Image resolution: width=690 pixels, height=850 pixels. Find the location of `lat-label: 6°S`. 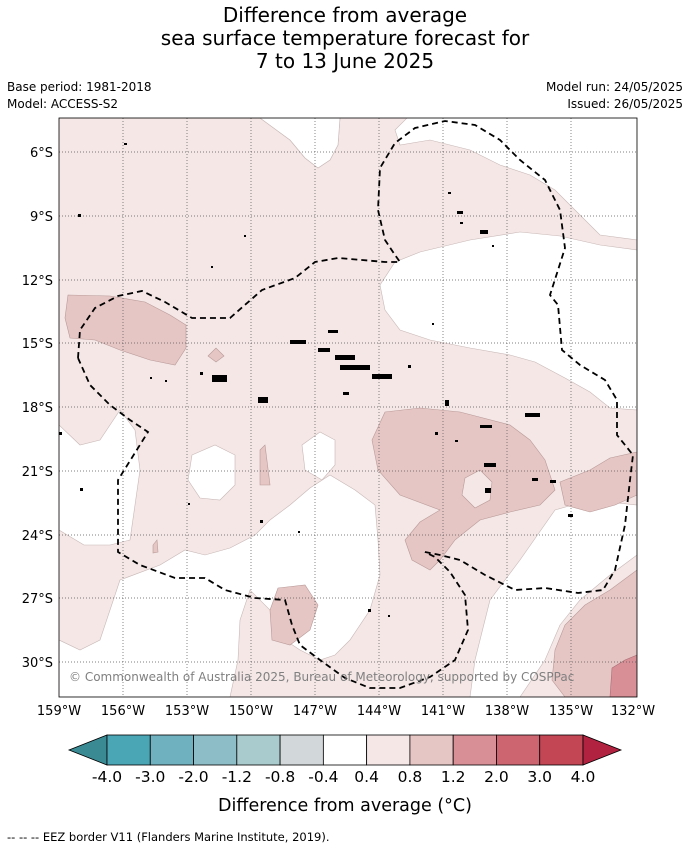

lat-label: 6°S is located at coordinates (41, 153).